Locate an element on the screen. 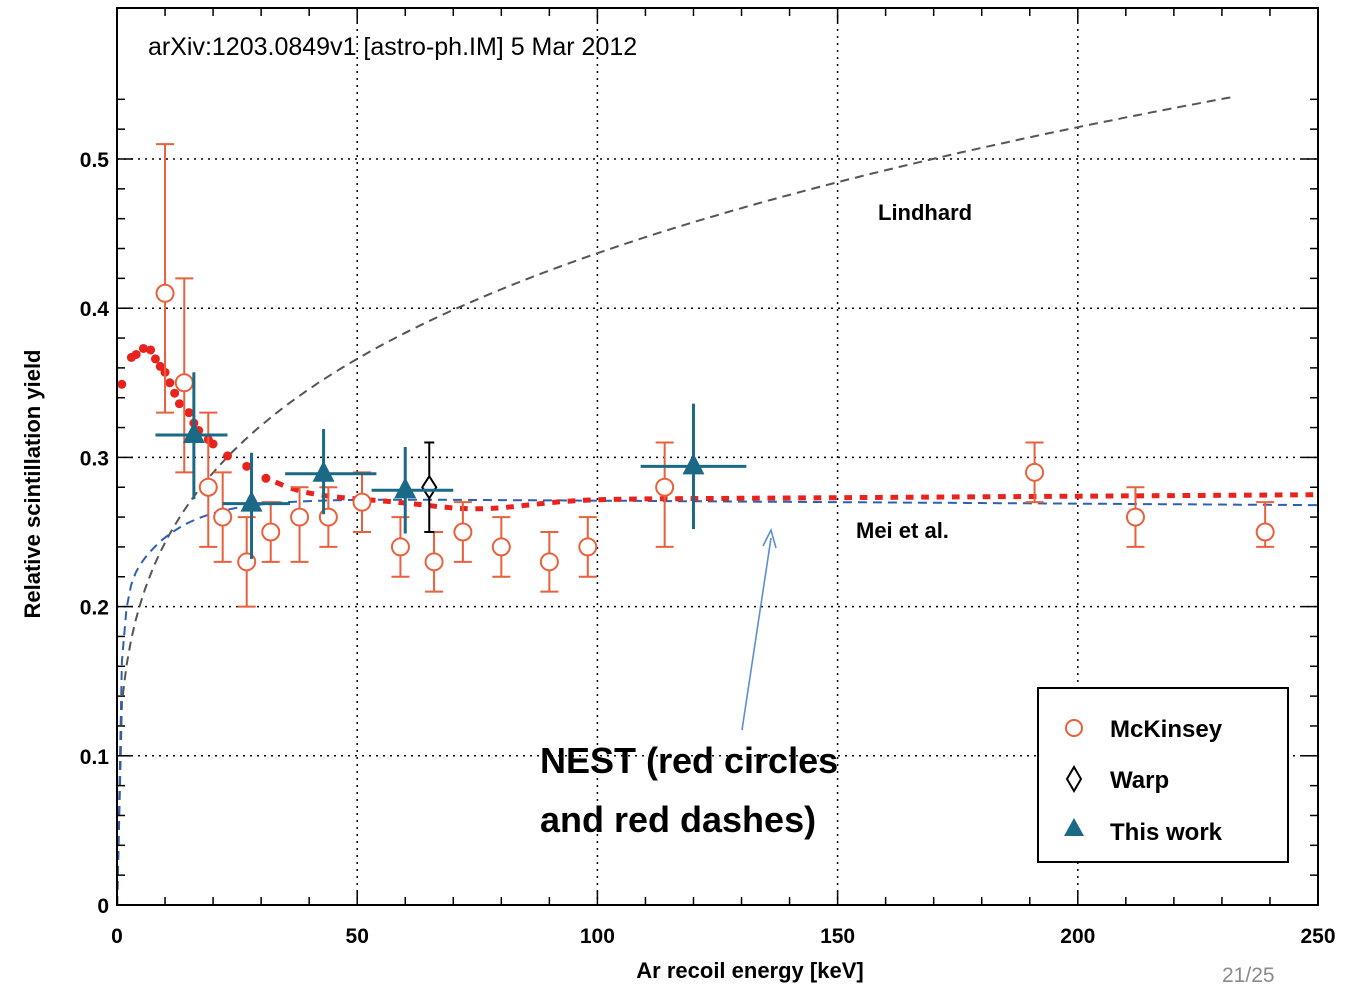 This screenshot has height=985, width=1360. lindhard-label: Lindhard is located at coordinates (925, 212).